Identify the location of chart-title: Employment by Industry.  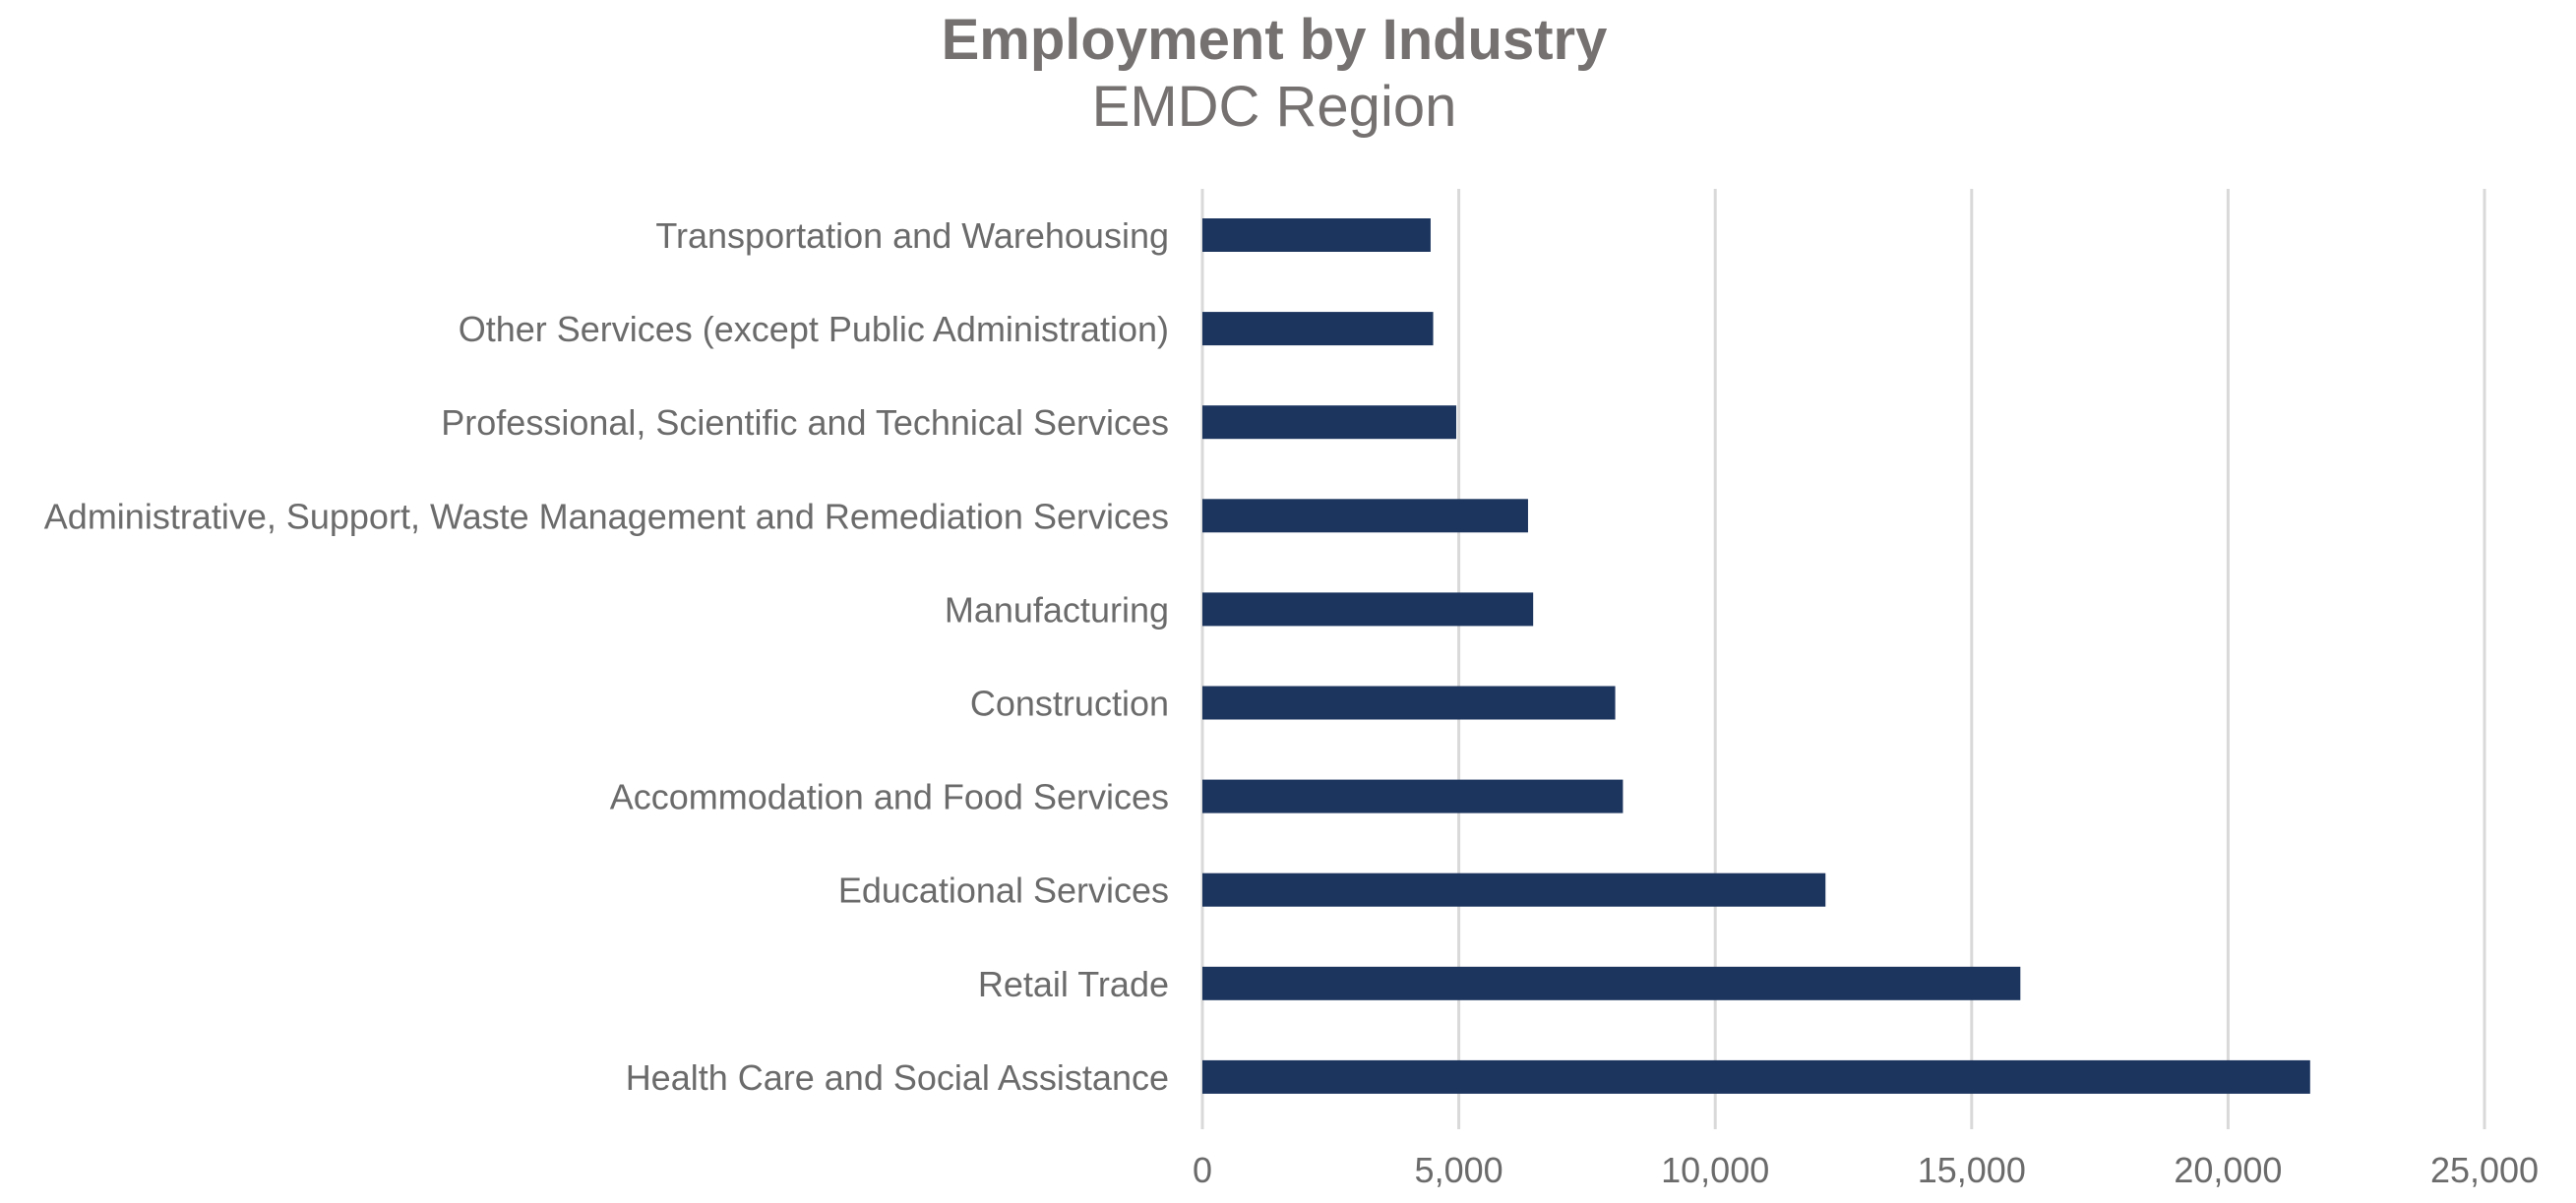
(1275, 40).